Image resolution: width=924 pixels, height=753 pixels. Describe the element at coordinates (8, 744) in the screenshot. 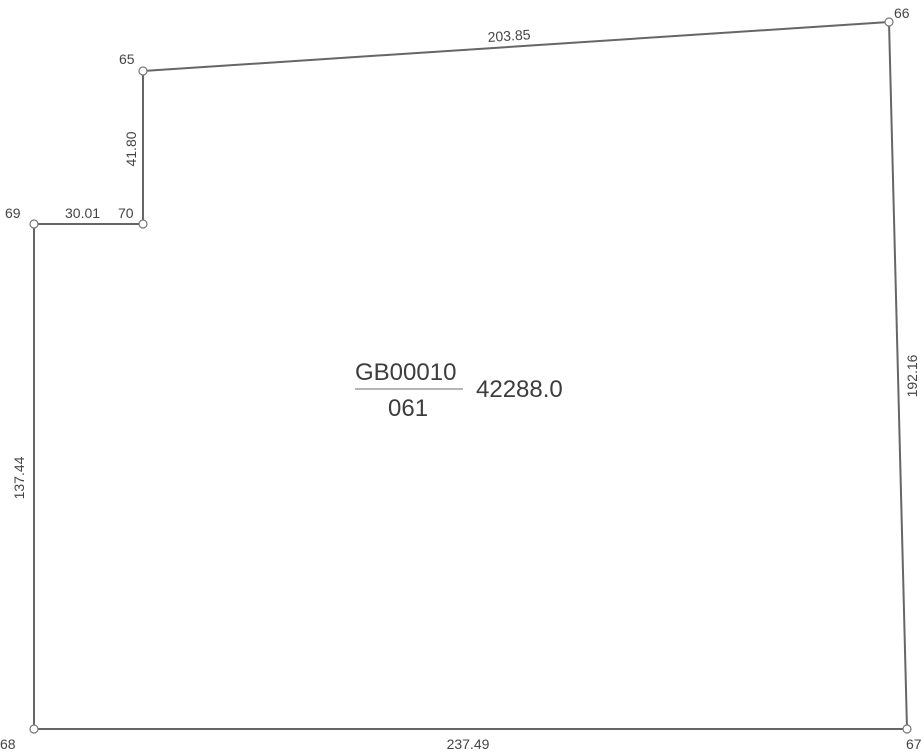

I see `vertex-label-68: 68` at that location.